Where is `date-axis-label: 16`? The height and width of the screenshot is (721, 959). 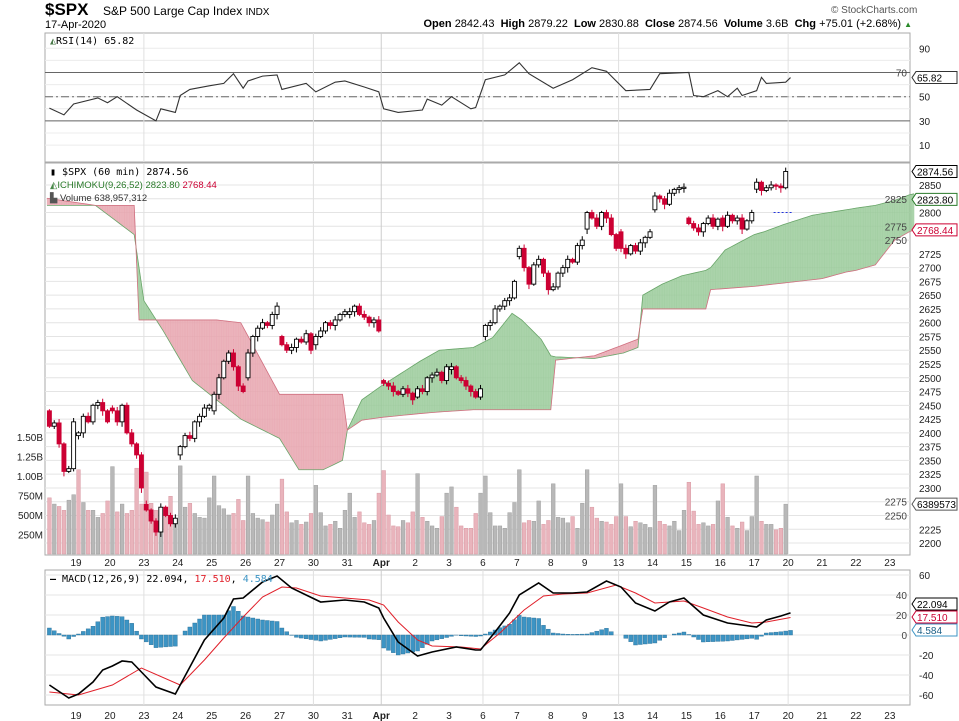
date-axis-label: 16 is located at coordinates (721, 563).